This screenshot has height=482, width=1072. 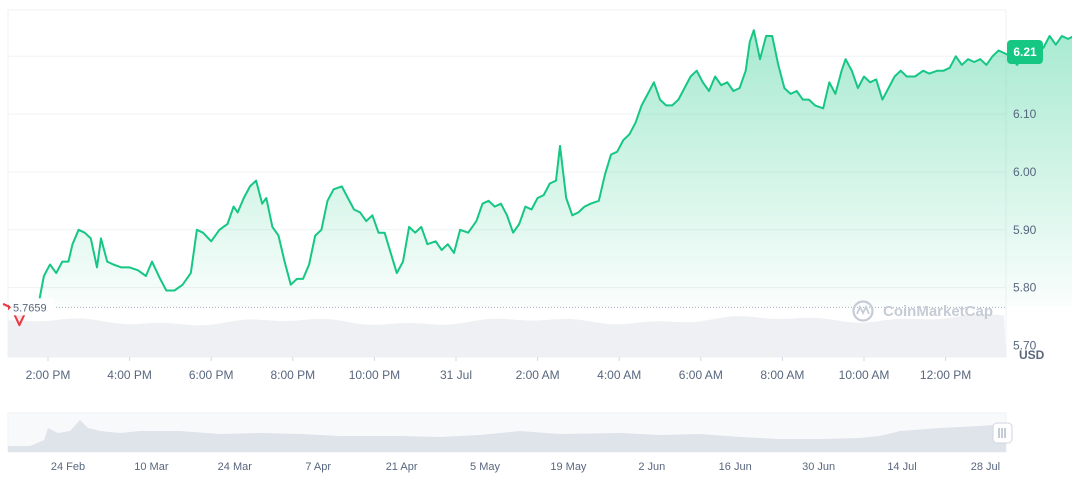 What do you see at coordinates (1025, 114) in the screenshot?
I see `y-tick-label: 6.10` at bounding box center [1025, 114].